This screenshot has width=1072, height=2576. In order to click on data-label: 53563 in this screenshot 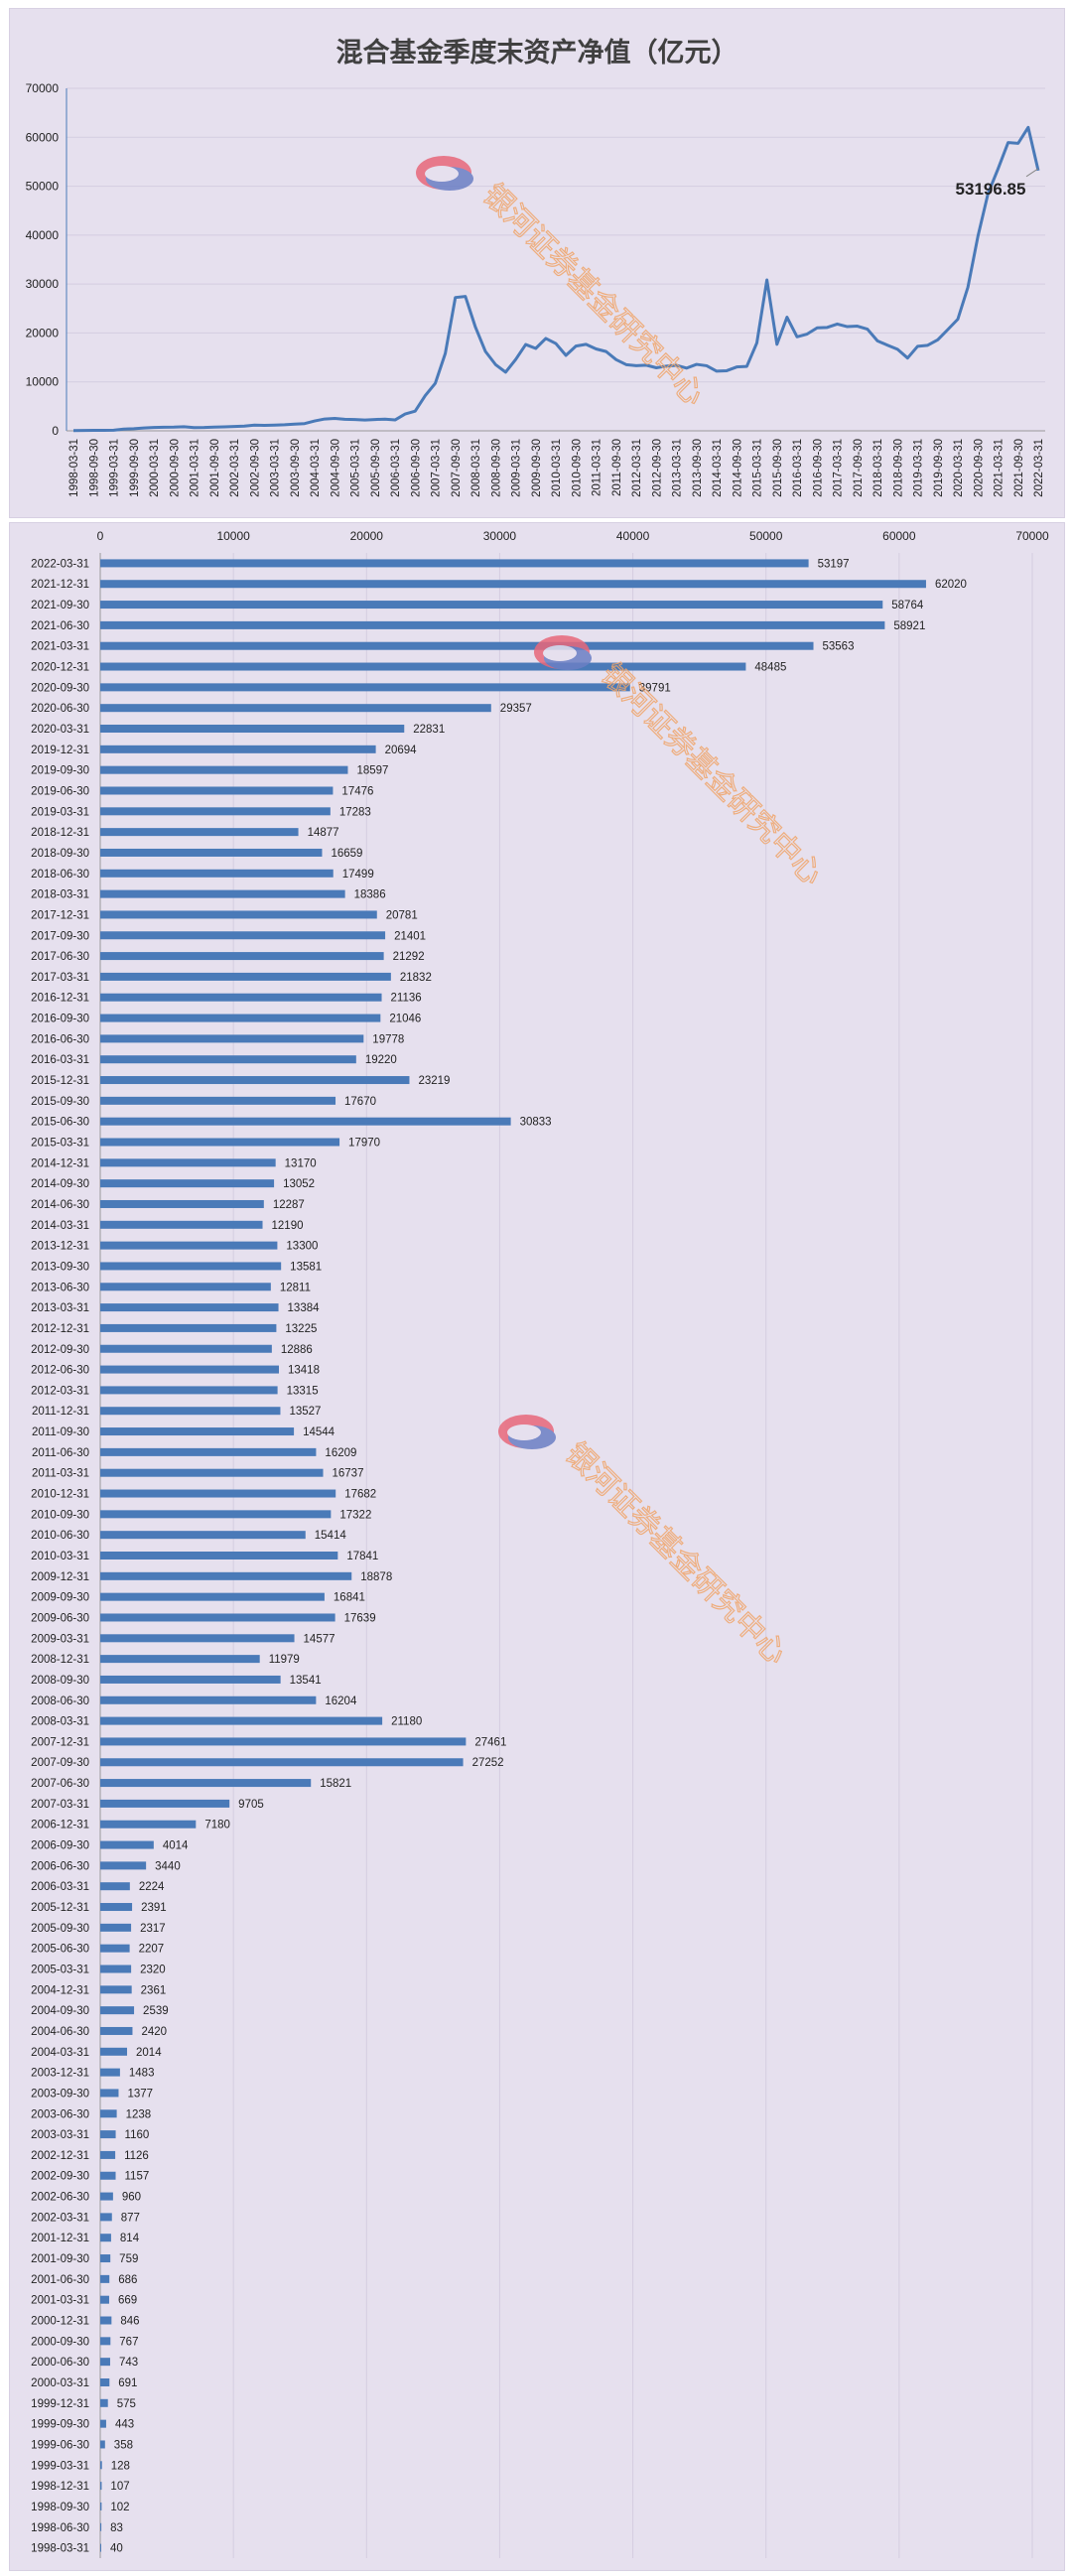, I will do `click(839, 647)`.